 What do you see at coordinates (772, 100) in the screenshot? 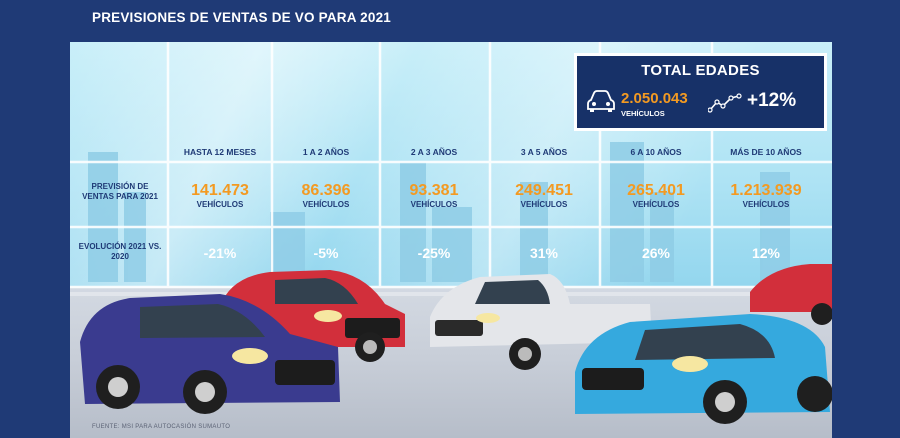
I see `total-change: +12%` at bounding box center [772, 100].